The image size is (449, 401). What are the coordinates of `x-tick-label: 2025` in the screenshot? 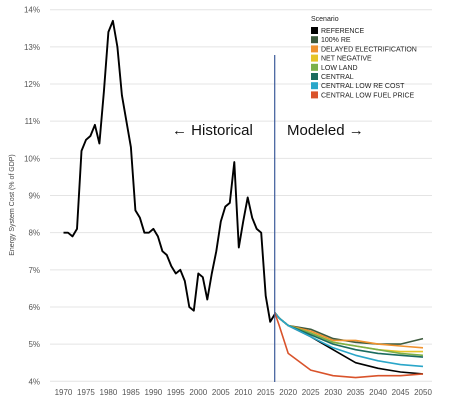 It's located at (311, 392).